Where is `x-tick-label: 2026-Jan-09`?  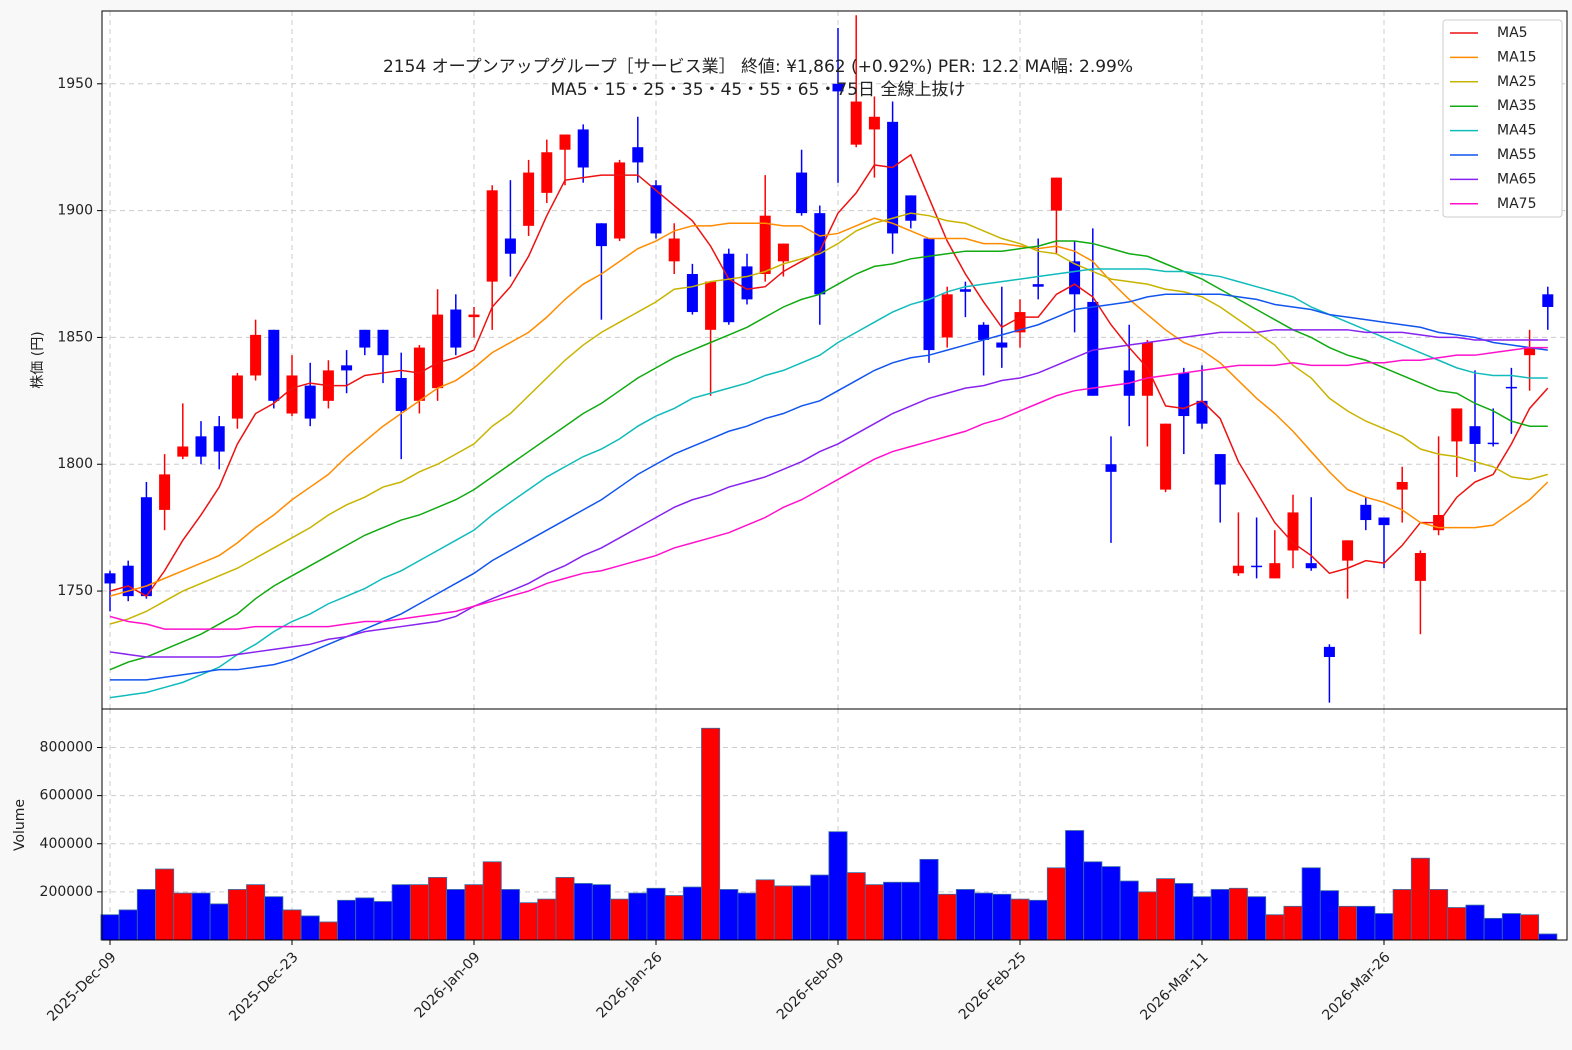
x-tick-label: 2026-Jan-09 is located at coordinates (448, 985).